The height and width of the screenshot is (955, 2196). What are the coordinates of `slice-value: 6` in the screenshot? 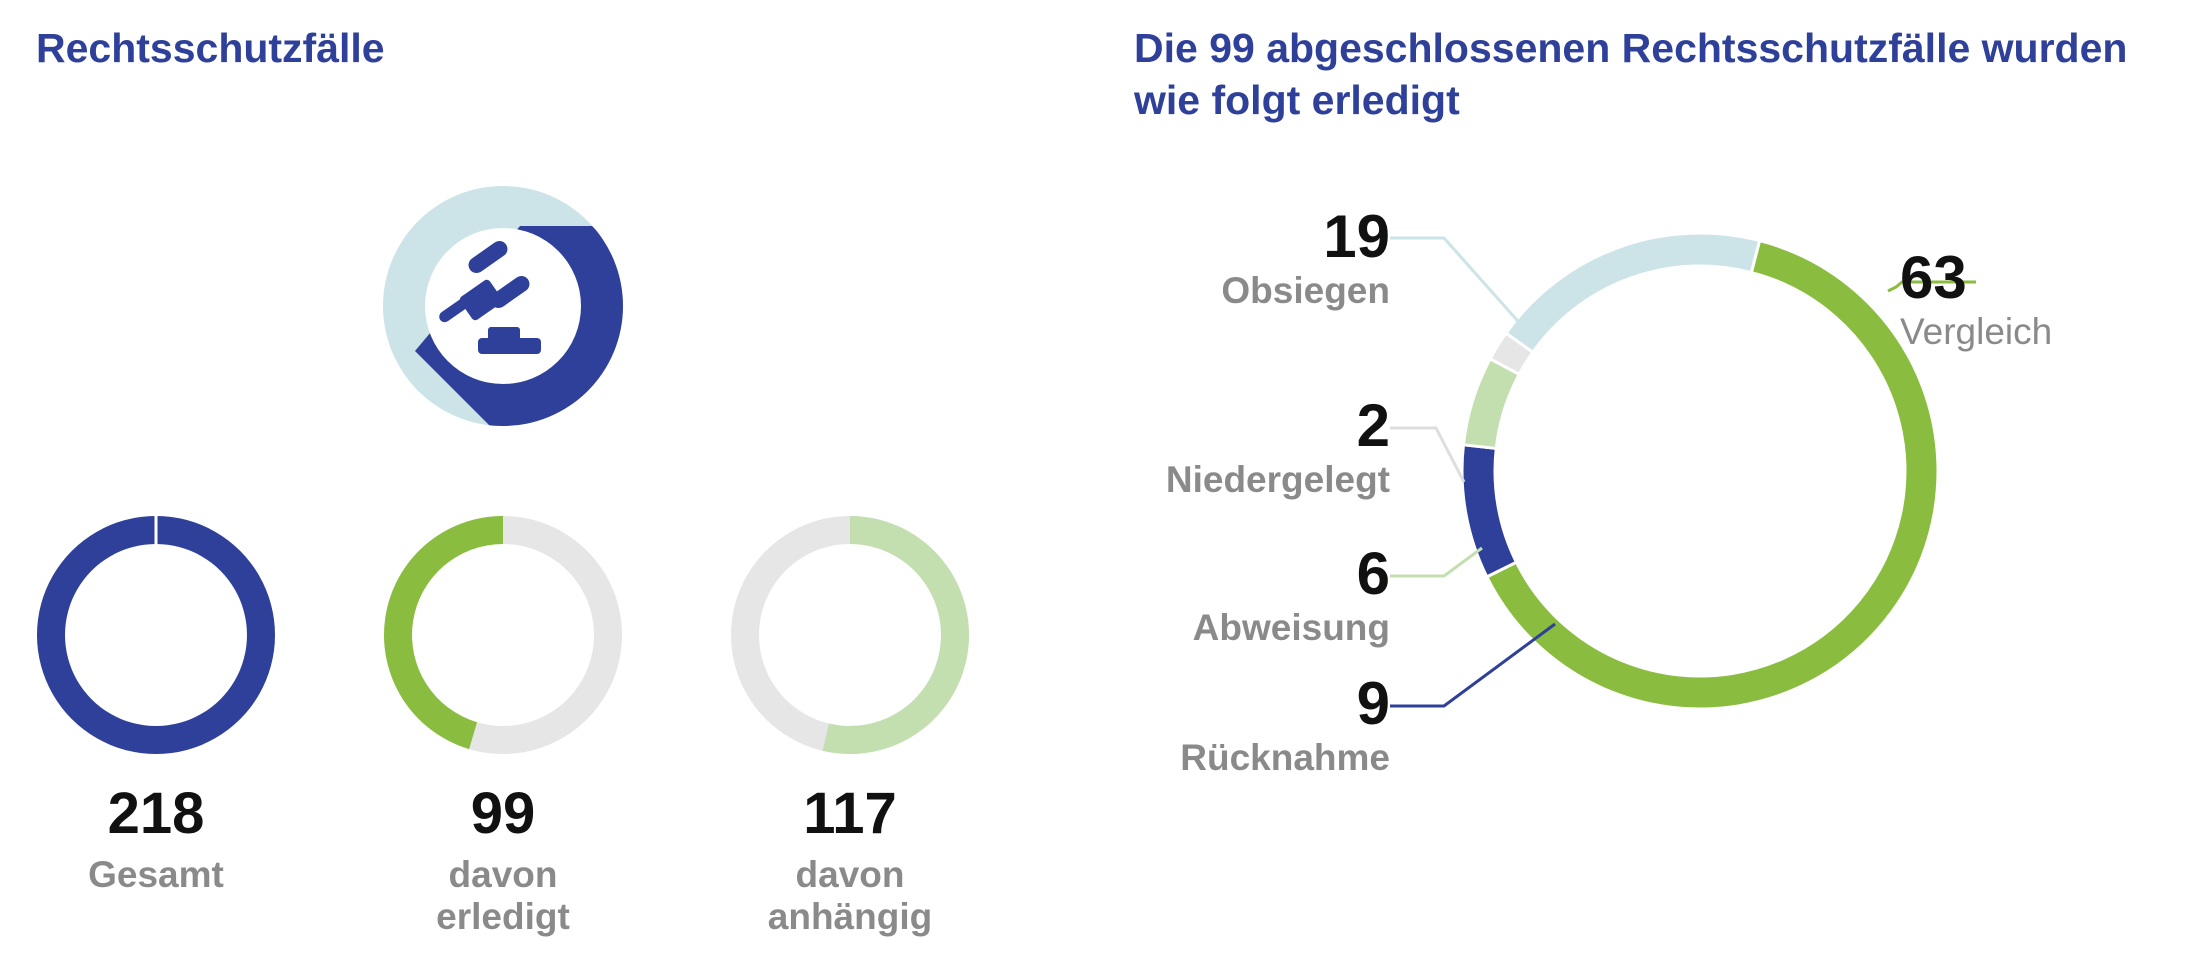 It's located at (1373, 573).